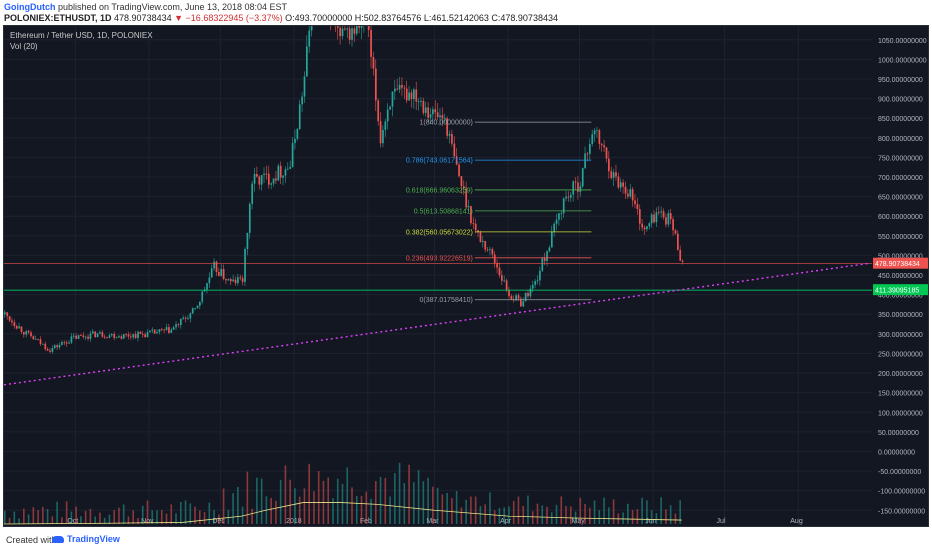 The image size is (932, 550). I want to click on y-tick-label: 650.00000000, so click(900, 198).